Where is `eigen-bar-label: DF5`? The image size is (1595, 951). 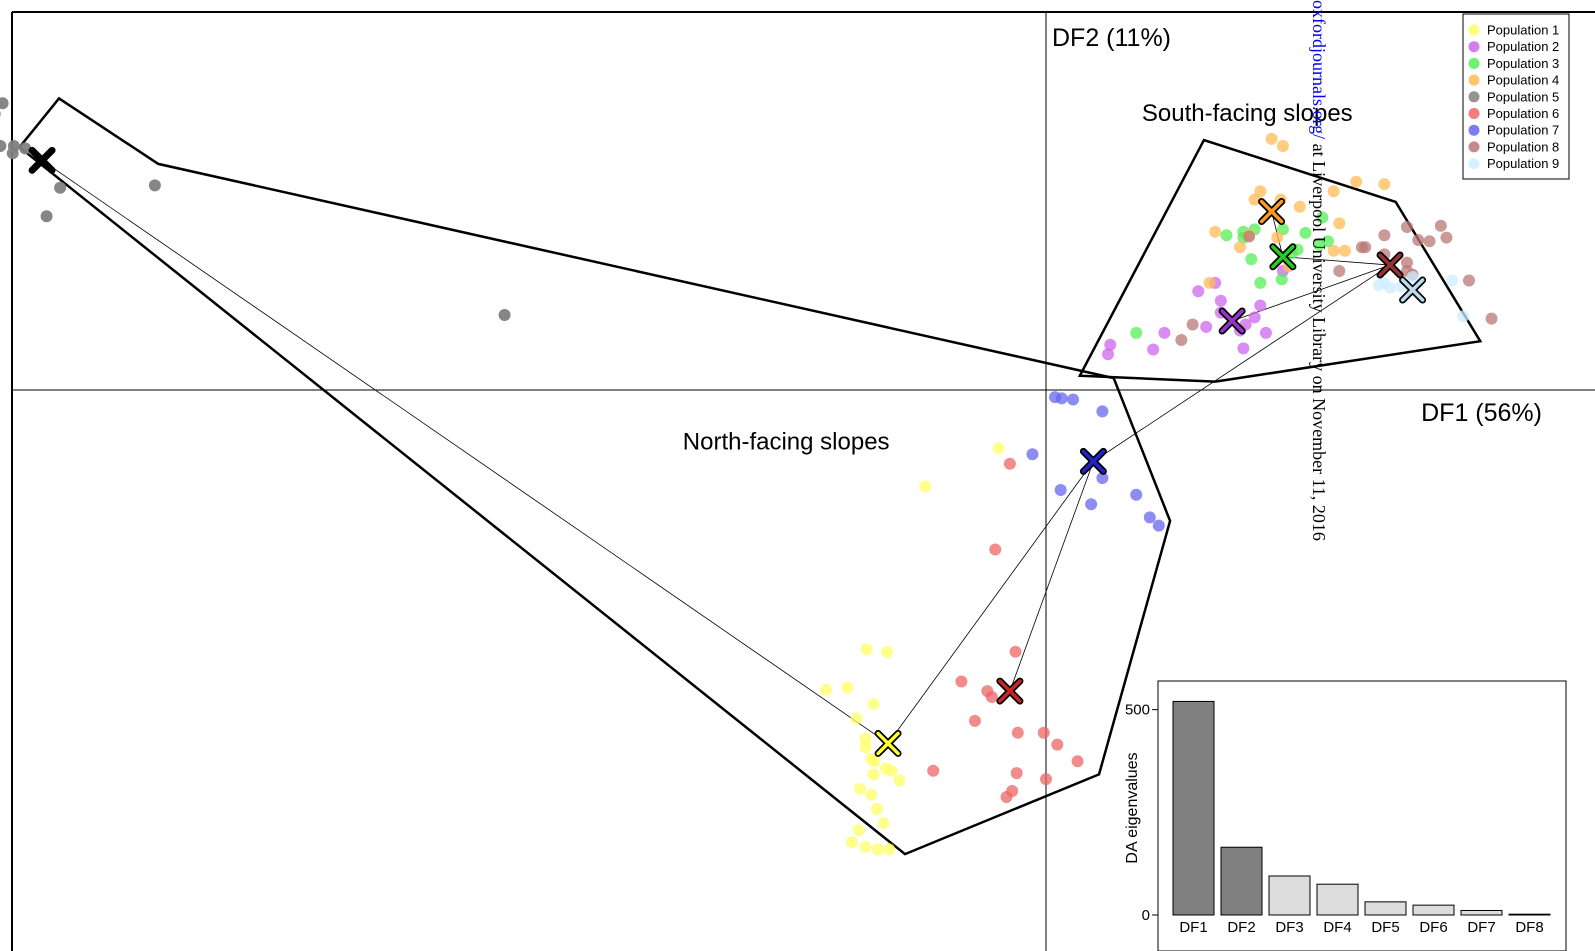 eigen-bar-label: DF5 is located at coordinates (1385, 927).